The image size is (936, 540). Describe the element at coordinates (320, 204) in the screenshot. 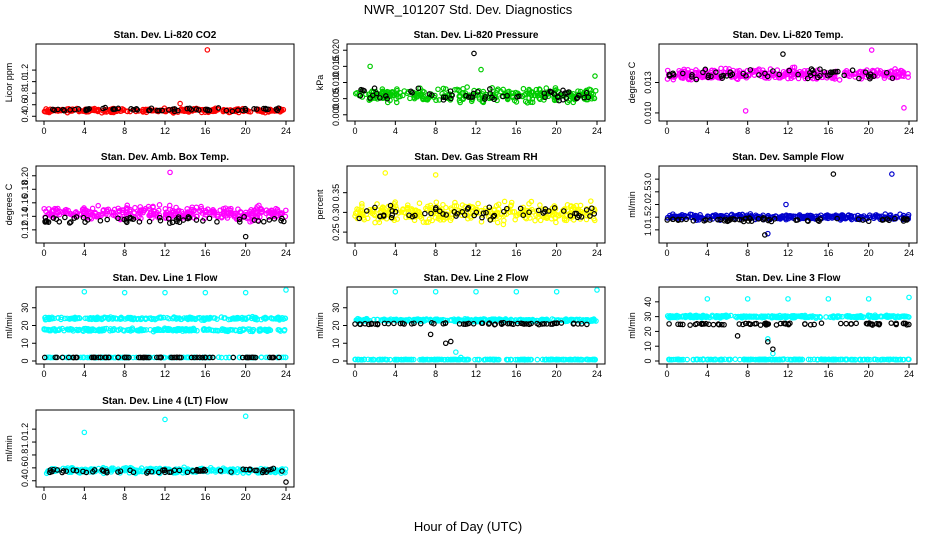

I see `y-axis-label: percent` at that location.